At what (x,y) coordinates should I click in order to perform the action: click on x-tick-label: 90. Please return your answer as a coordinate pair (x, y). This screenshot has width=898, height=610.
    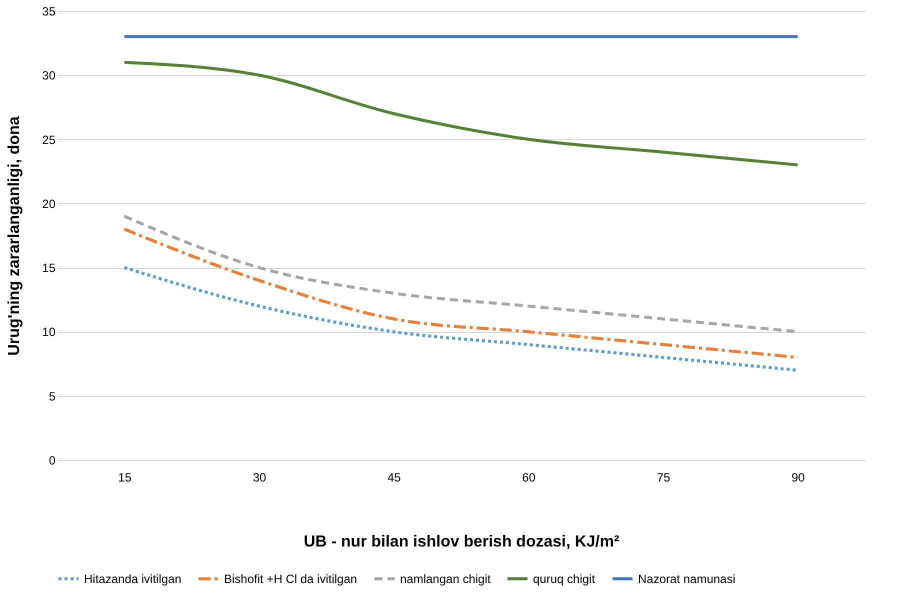
    Looking at the image, I should click on (798, 477).